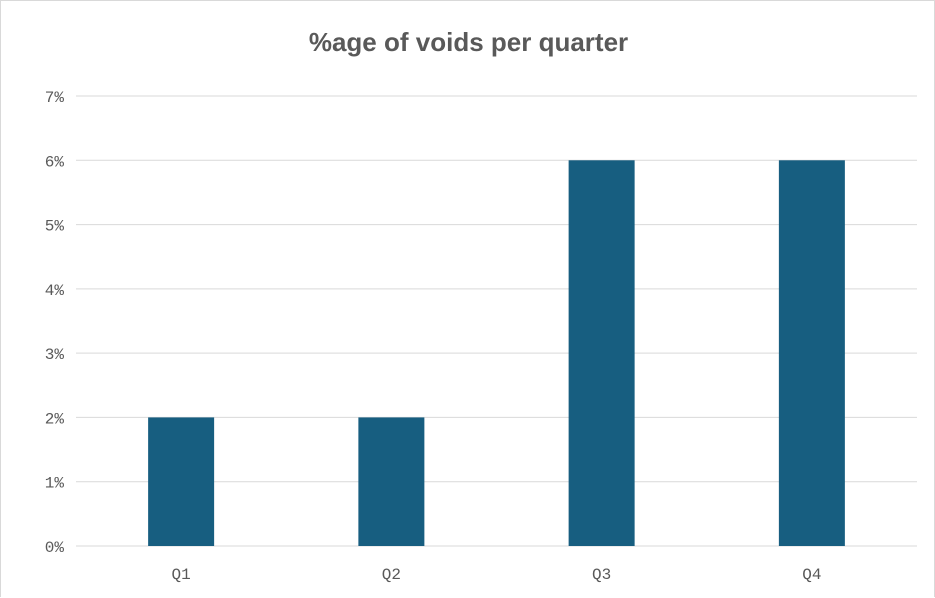 Image resolution: width=935 pixels, height=598 pixels. What do you see at coordinates (55, 291) in the screenshot?
I see `y-tick-label: 4%` at bounding box center [55, 291].